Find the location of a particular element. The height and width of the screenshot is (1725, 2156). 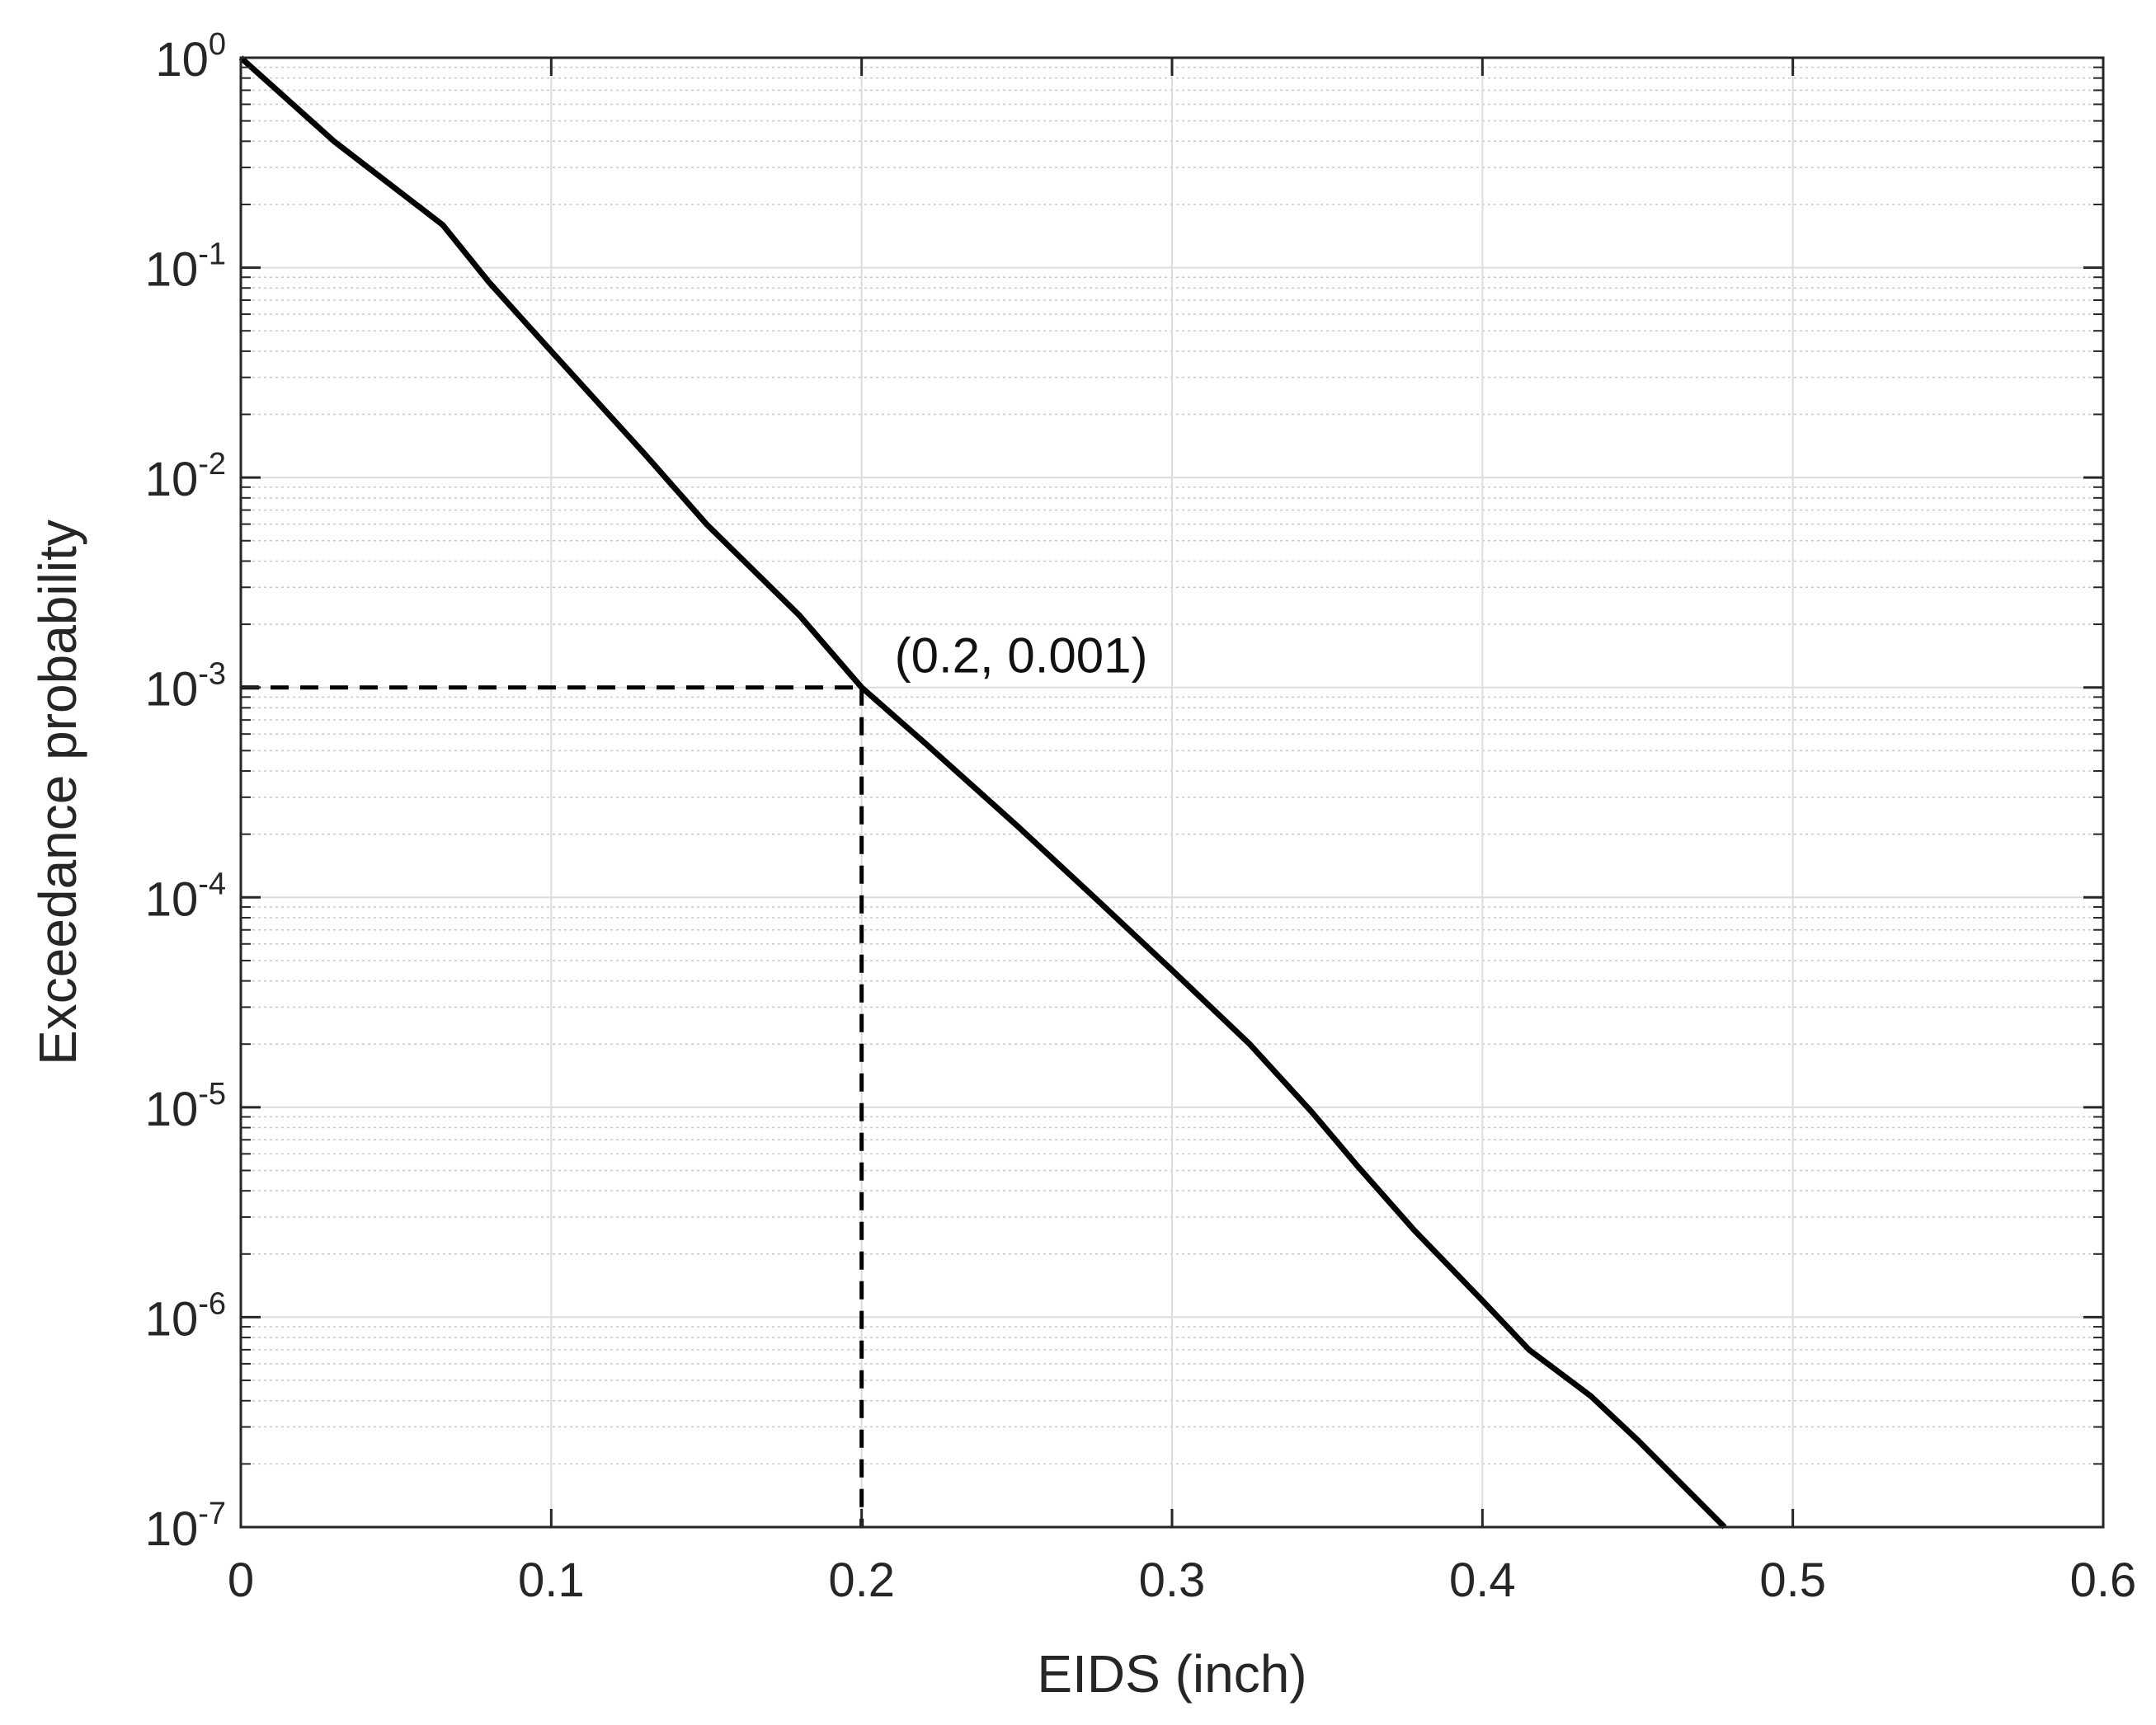

y-tick-label: 10⁻⁵ is located at coordinates (186, 1106).